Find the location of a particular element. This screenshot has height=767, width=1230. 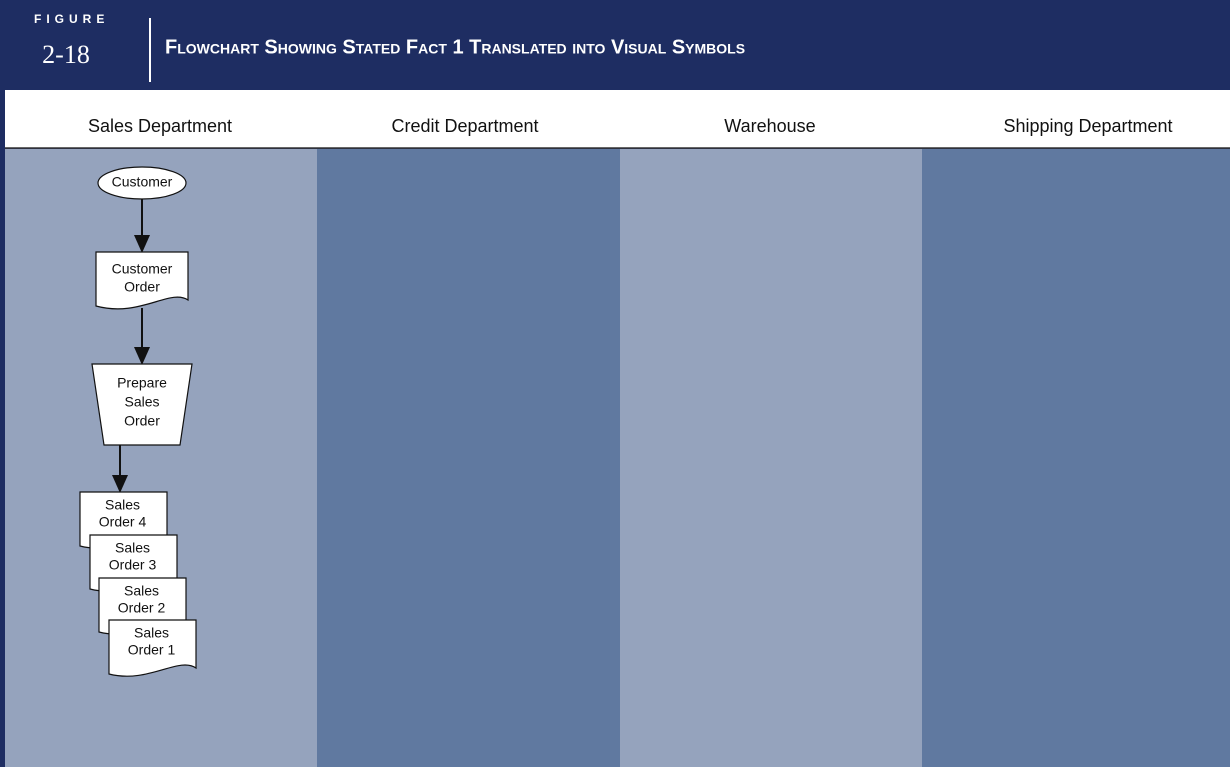

lane-label: Sales Department is located at coordinates (160, 126).